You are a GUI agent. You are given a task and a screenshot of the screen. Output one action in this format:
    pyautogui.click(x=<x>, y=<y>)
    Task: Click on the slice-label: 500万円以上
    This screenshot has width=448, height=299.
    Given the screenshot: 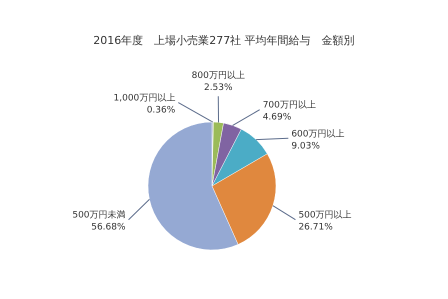 What is the action you would take?
    pyautogui.click(x=325, y=215)
    